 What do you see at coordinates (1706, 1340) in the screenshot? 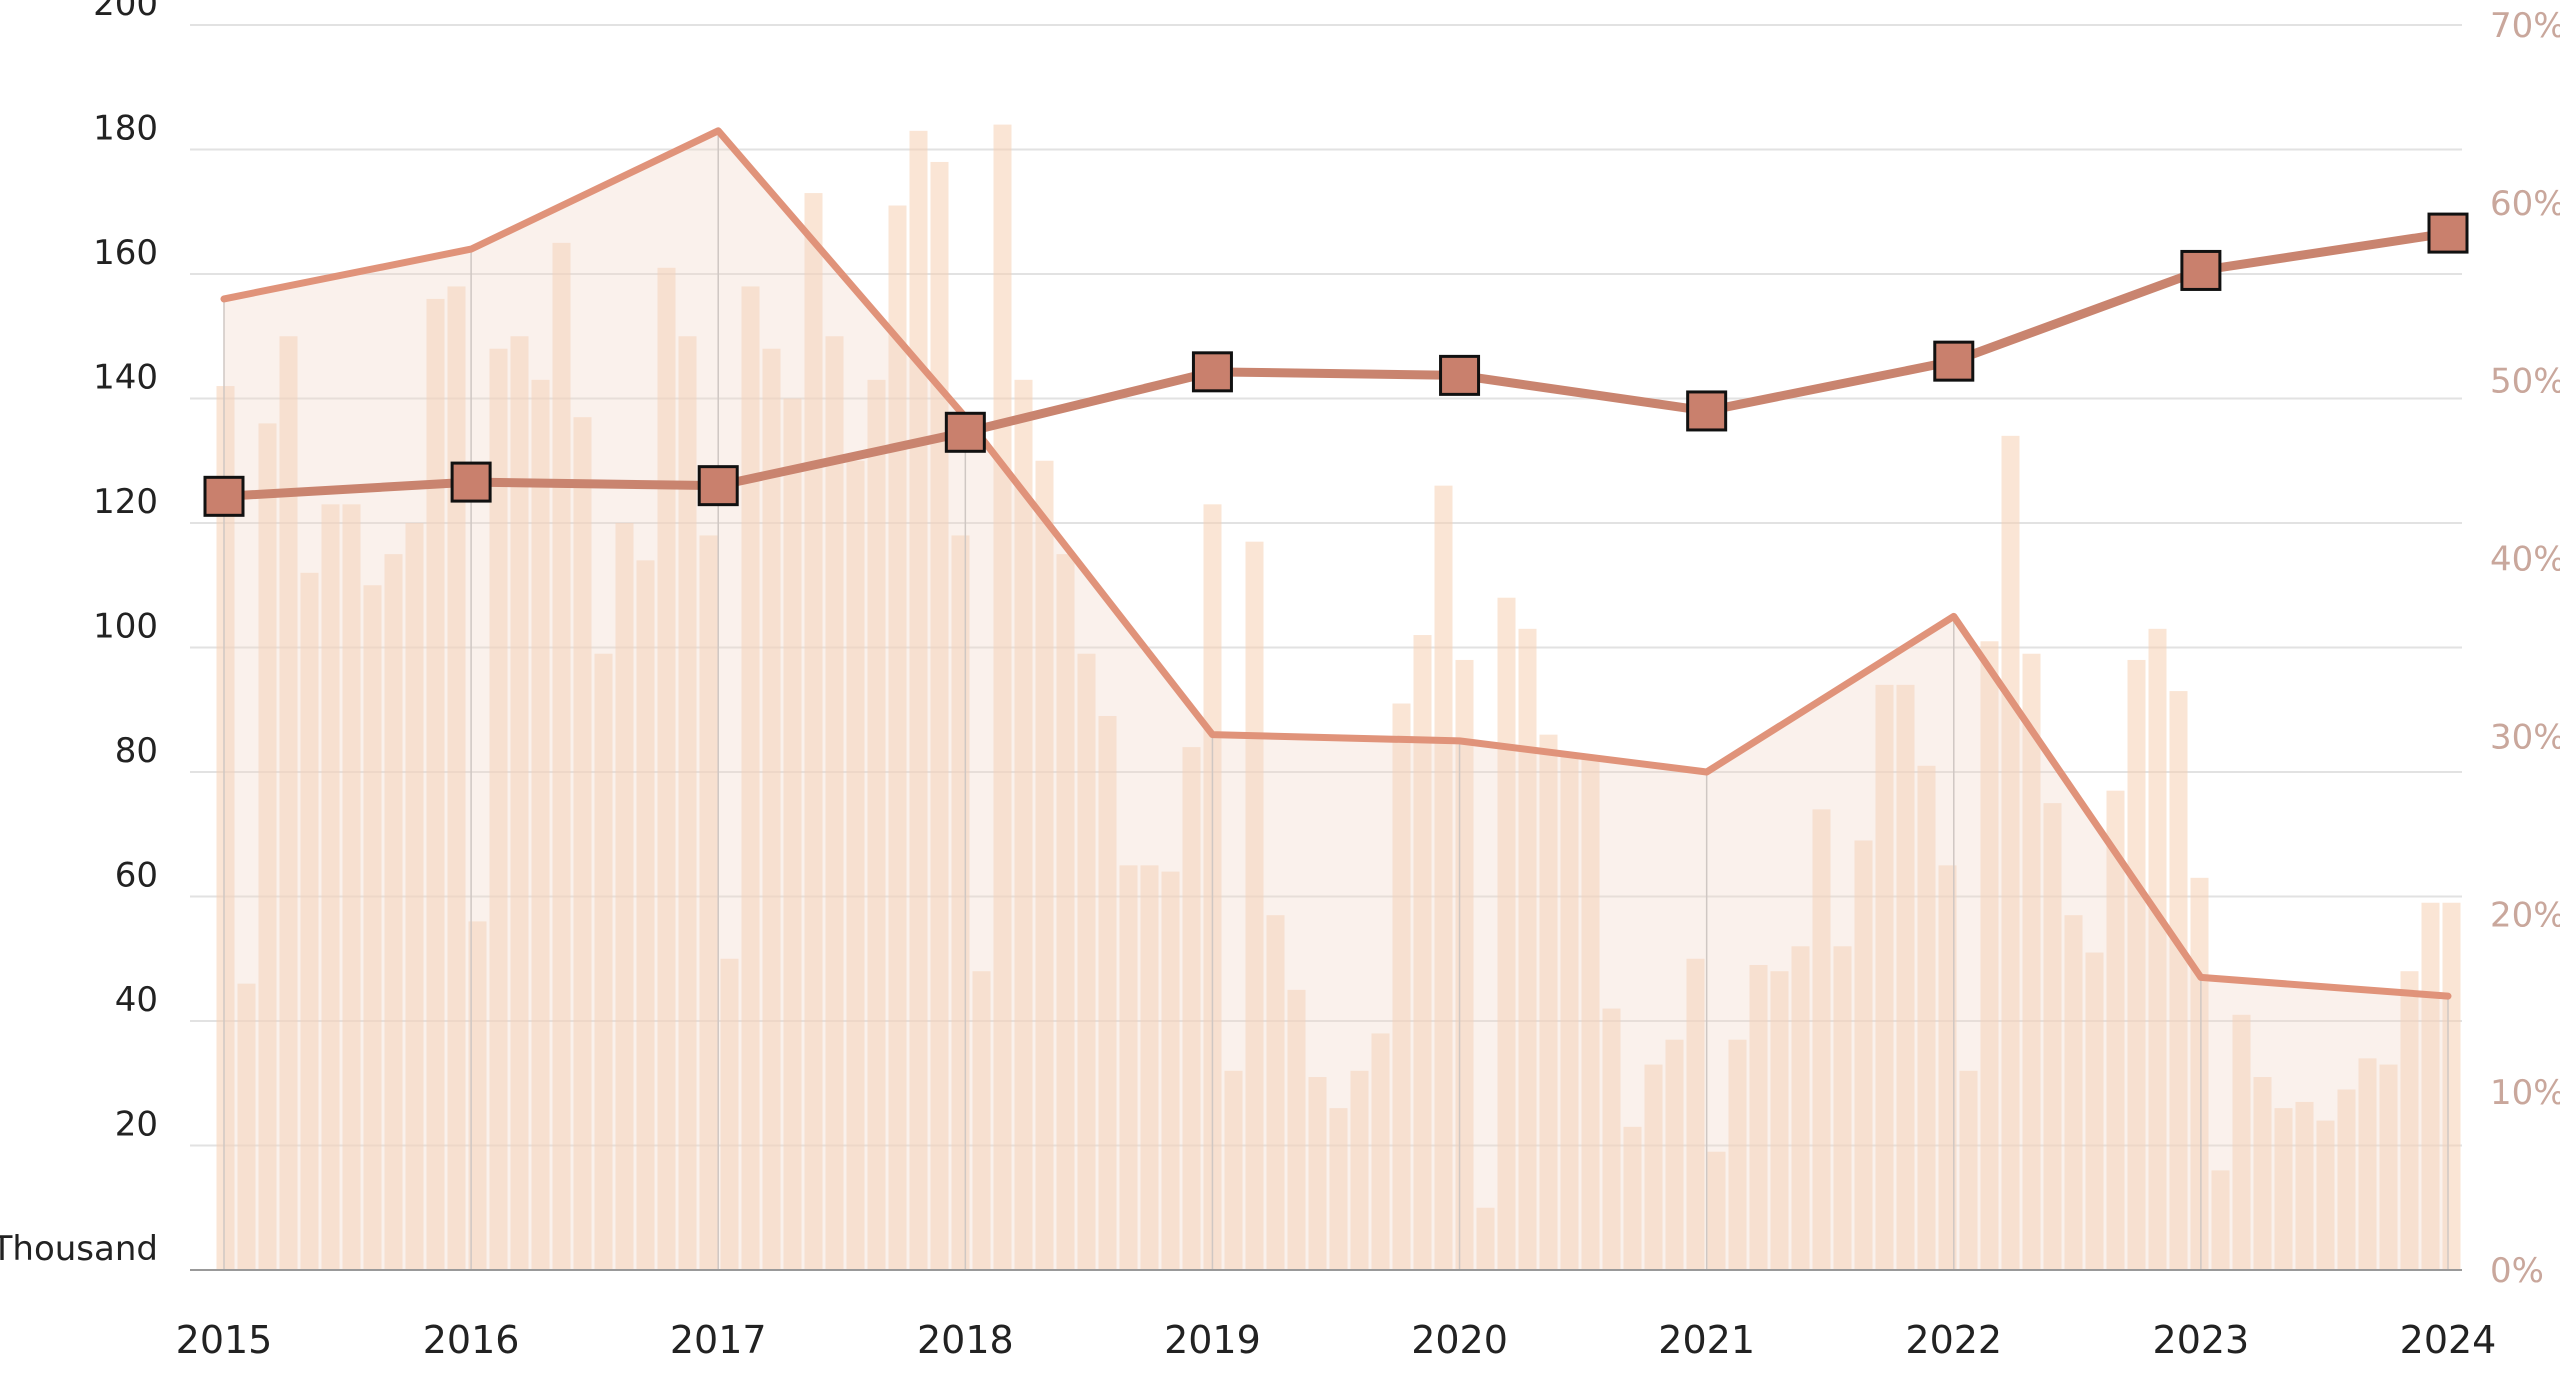
I see `x-tick-label: 2021` at bounding box center [1706, 1340].